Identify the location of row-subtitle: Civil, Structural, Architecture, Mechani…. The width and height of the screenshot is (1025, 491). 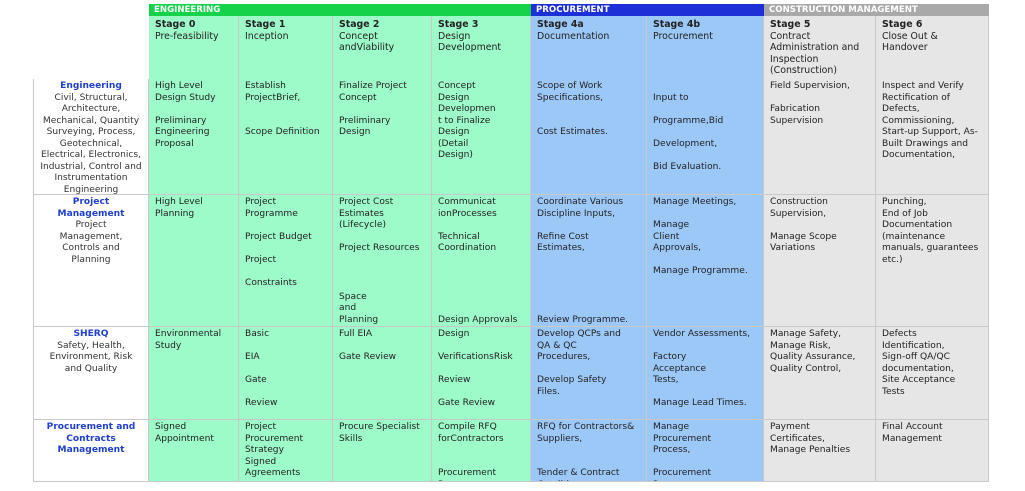
(91, 143).